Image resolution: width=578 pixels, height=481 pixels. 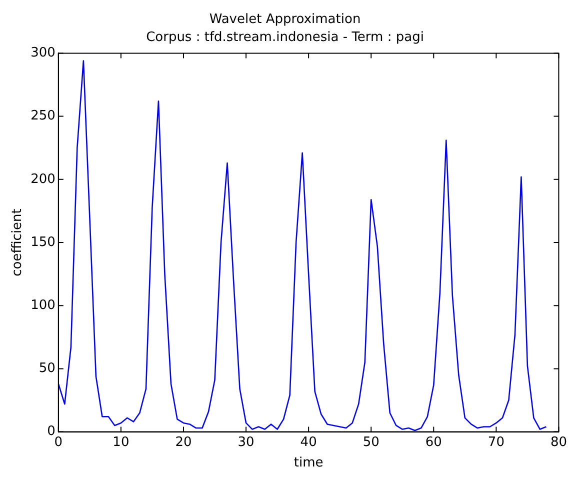 What do you see at coordinates (43, 53) in the screenshot?
I see `y-tick-label: 300` at bounding box center [43, 53].